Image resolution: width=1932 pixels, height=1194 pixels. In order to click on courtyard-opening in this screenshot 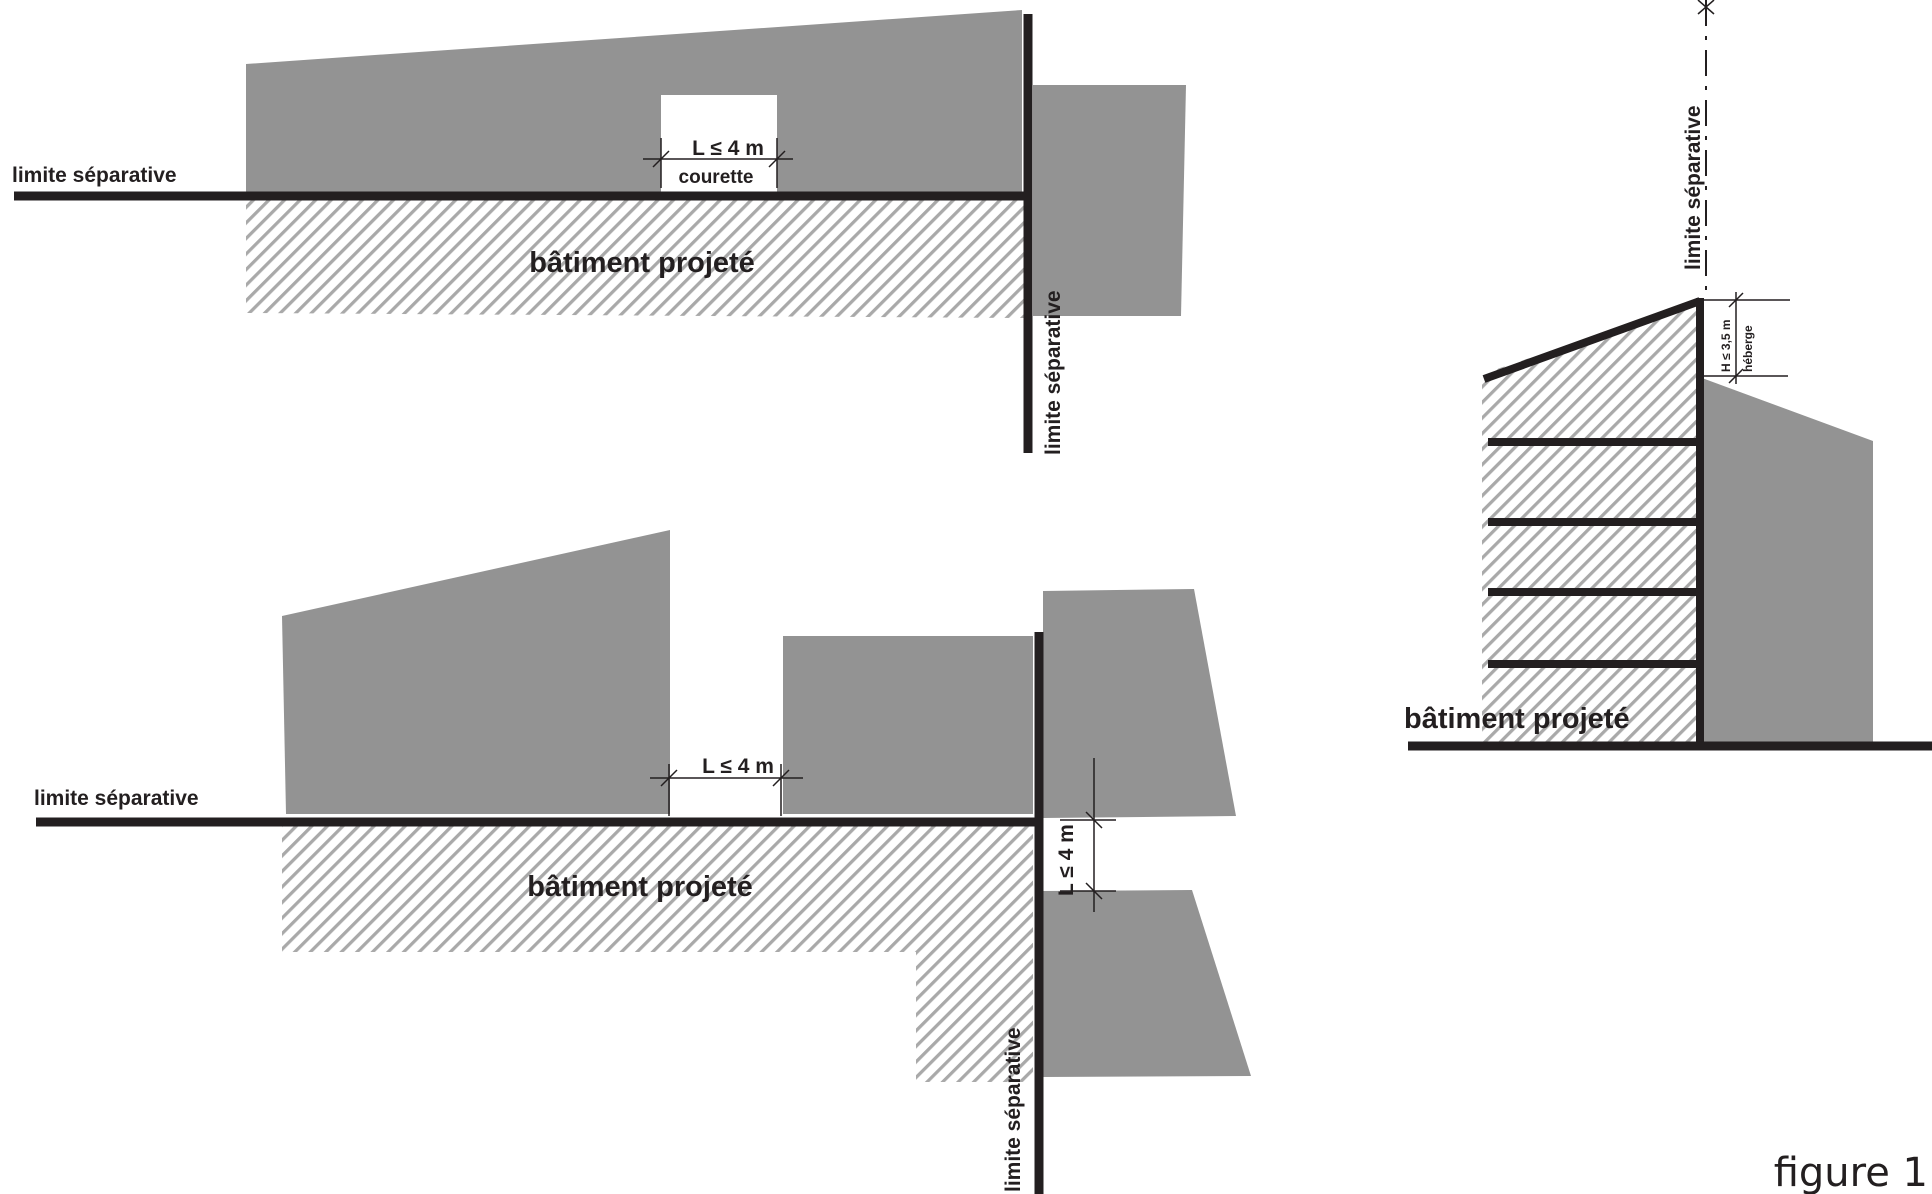, I will do `click(719, 143)`.